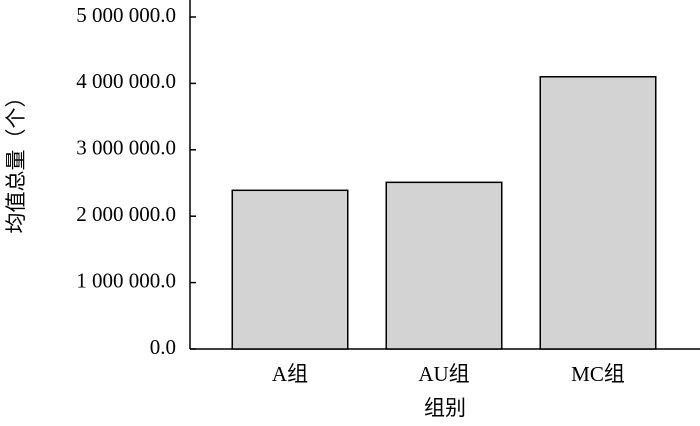 Image resolution: width=700 pixels, height=426 pixels. I want to click on y-tick-label: 1 000 000.0, so click(126, 280).